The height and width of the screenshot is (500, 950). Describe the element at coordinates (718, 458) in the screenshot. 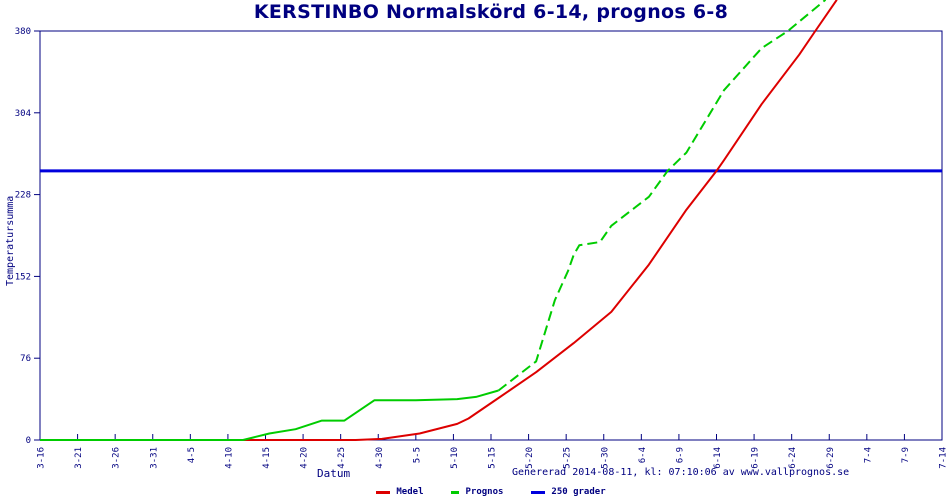

I see `x-tick-label: 6-14` at that location.